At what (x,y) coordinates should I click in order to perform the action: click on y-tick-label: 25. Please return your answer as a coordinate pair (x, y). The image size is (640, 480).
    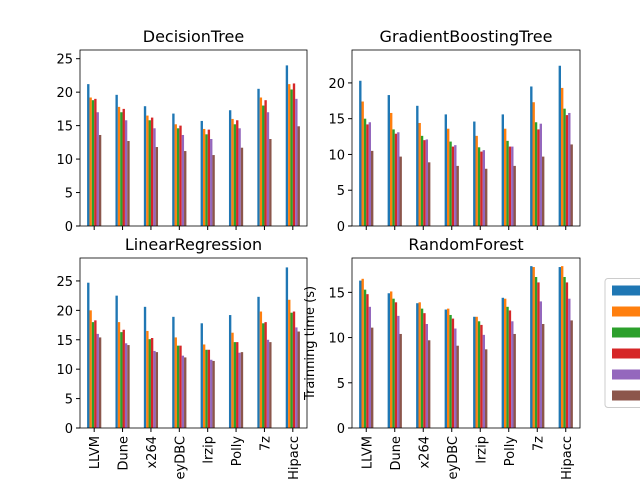
    Looking at the image, I should click on (64, 60).